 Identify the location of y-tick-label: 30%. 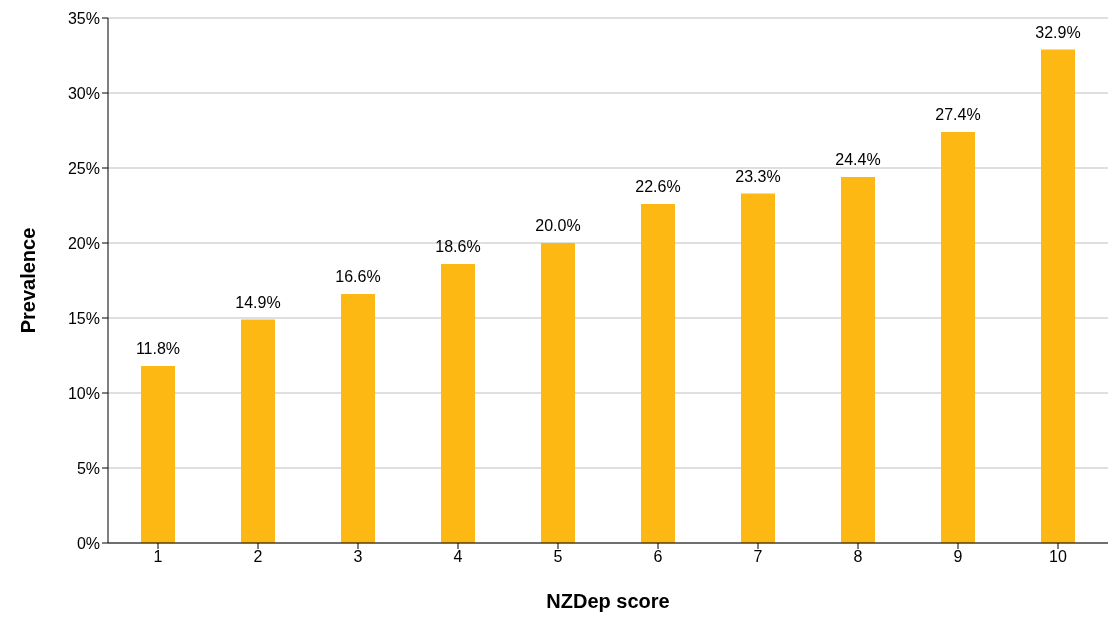
(83, 93).